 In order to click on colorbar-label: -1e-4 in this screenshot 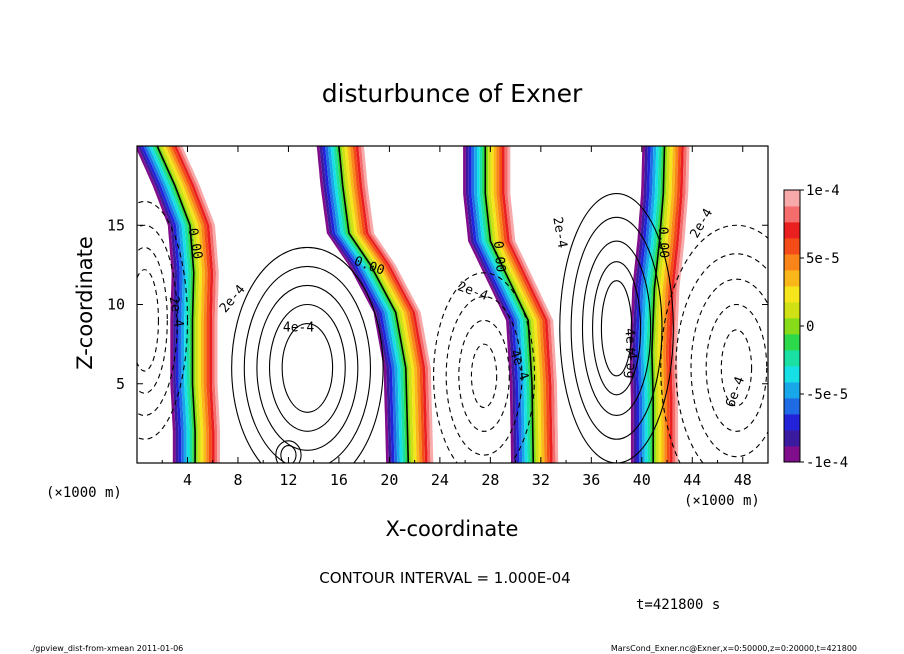, I will do `click(827, 463)`.